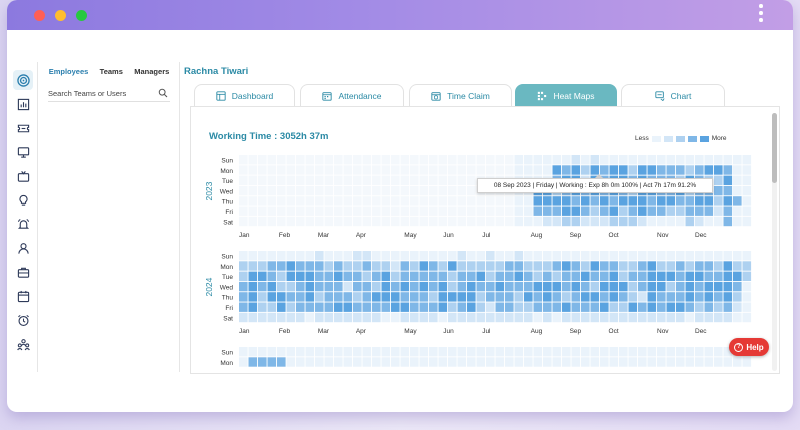 The width and height of the screenshot is (800, 430). Describe the element at coordinates (23, 176) in the screenshot. I see `tv-icon` at that location.